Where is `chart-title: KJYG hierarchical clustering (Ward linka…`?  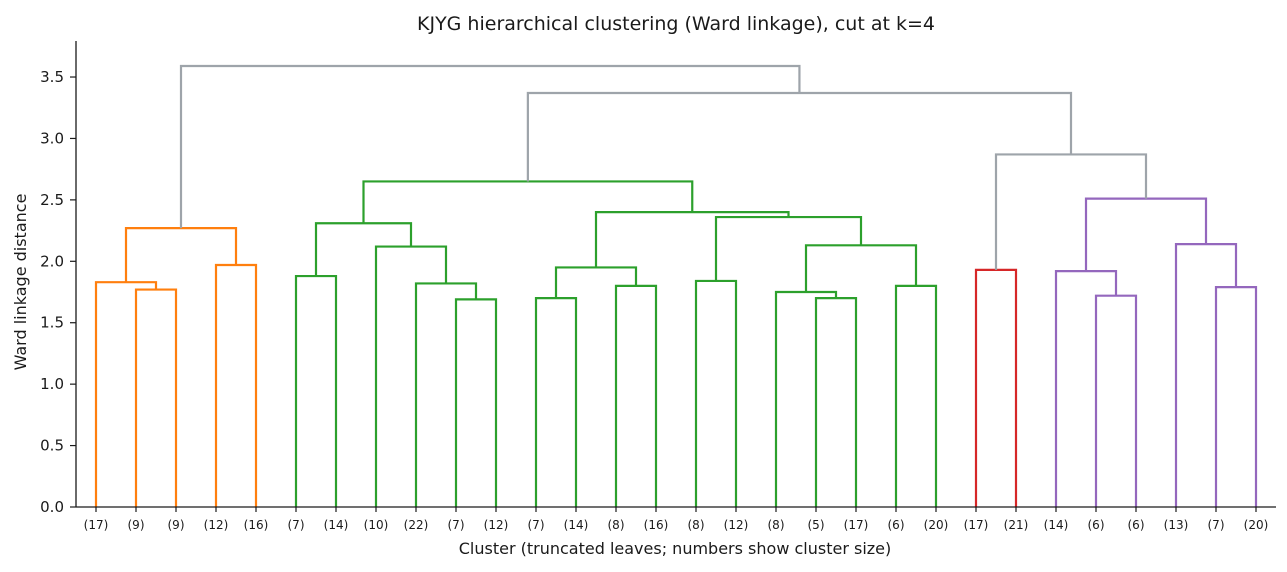 chart-title: KJYG hierarchical clustering (Ward linka… is located at coordinates (676, 24).